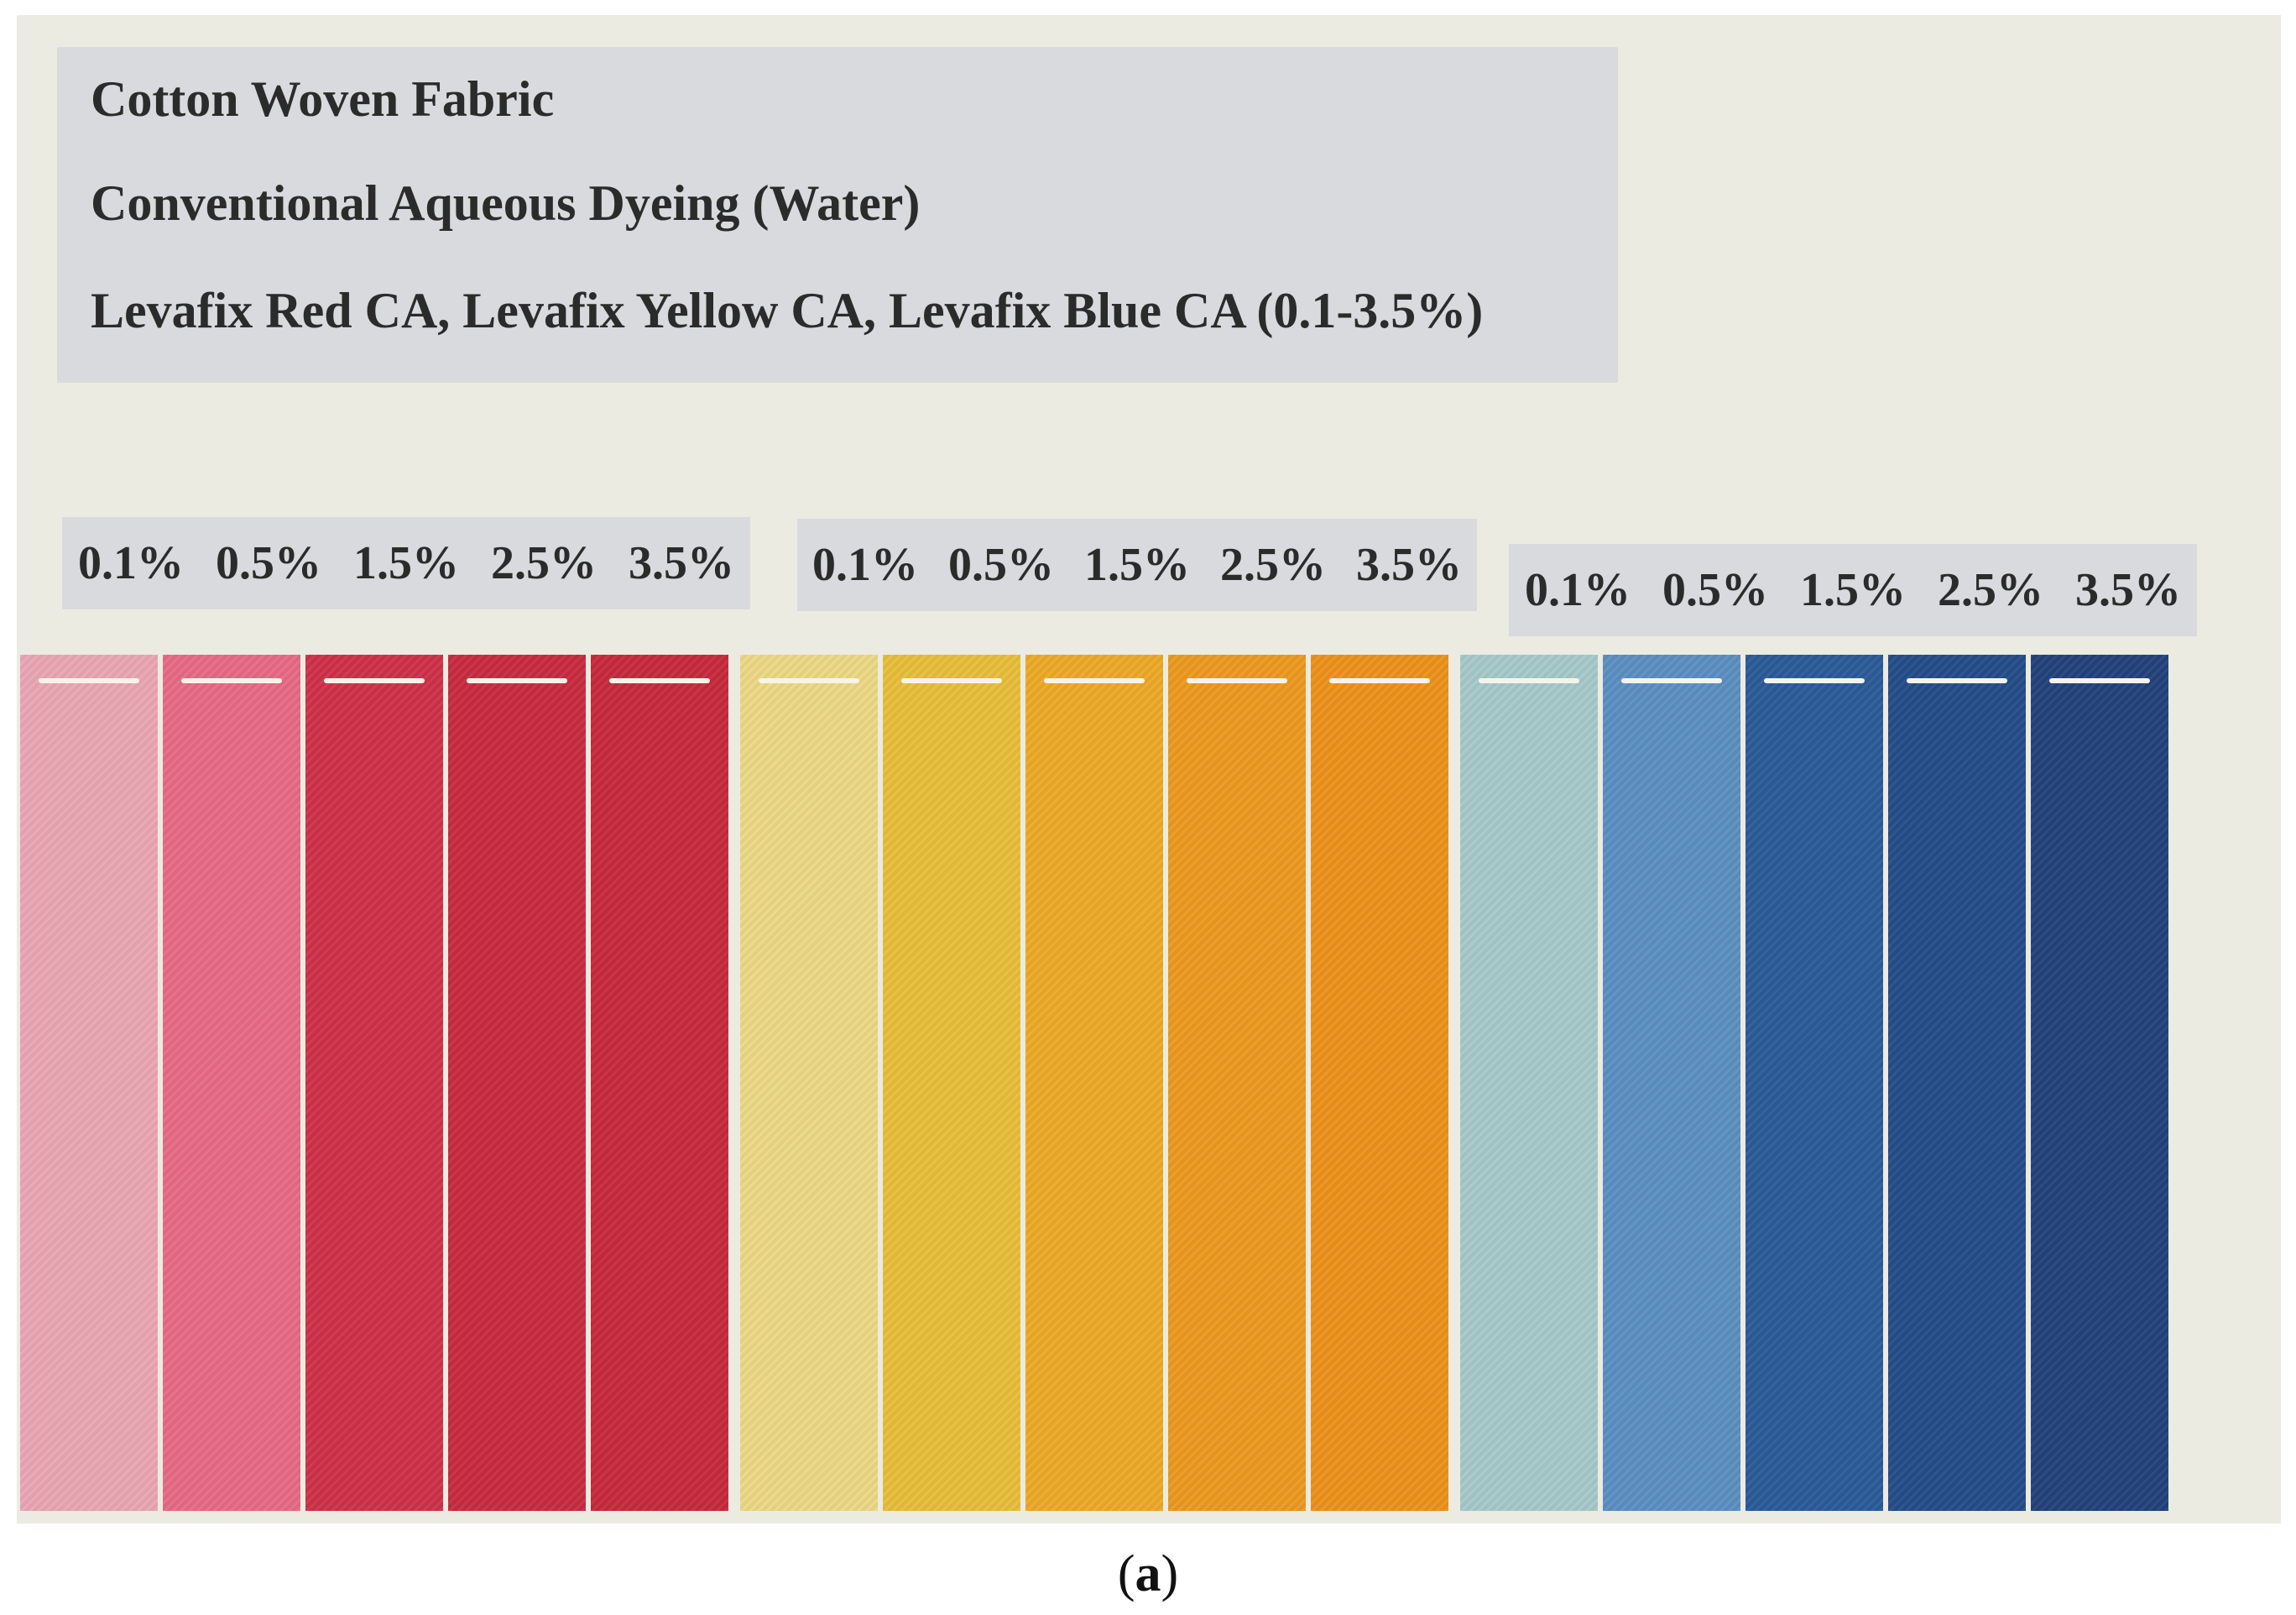 This screenshot has height=1615, width=2296. I want to click on red-concentration-label: 0.1% 0.5% 1.5% 2.5% 3.5%, so click(406, 563).